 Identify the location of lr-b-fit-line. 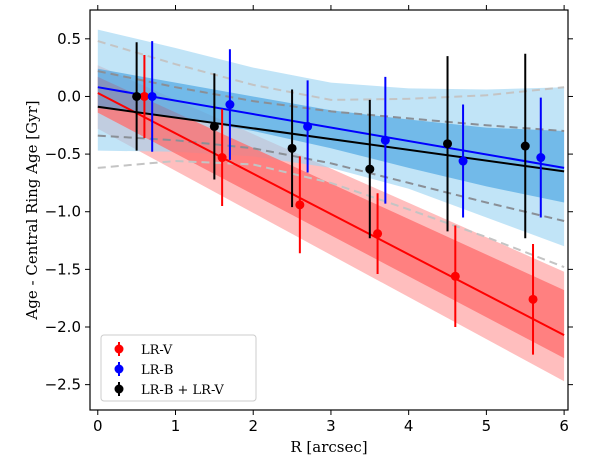
(331, 127).